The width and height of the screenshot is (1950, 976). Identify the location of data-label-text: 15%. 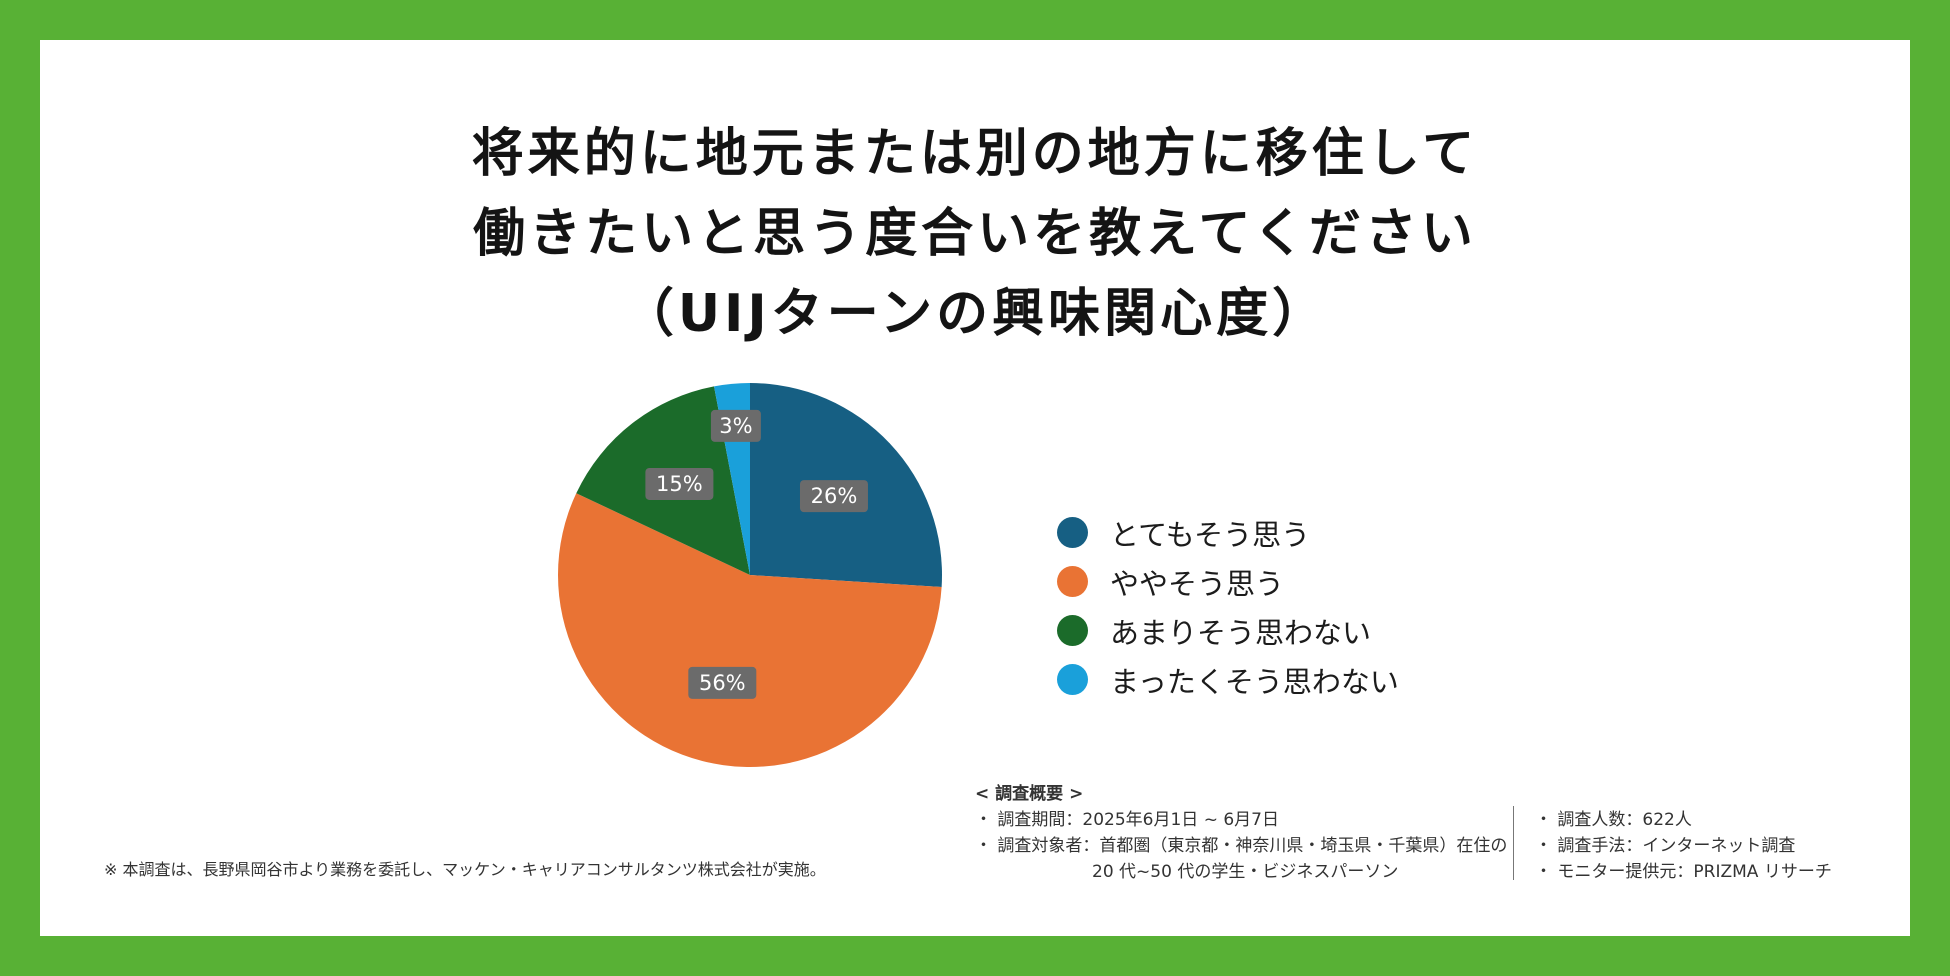
(679, 484).